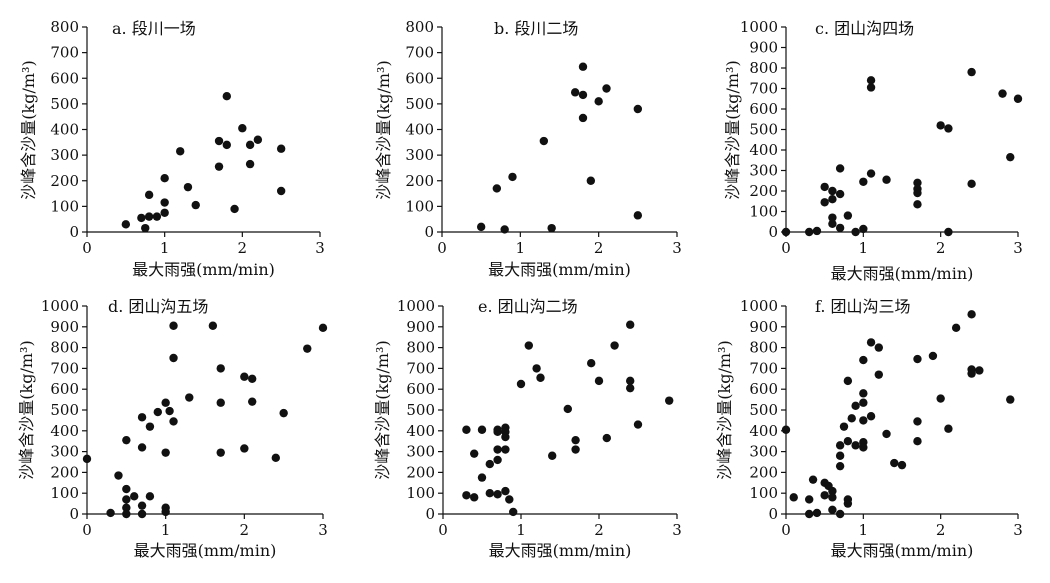 This screenshot has width=1050, height=583. What do you see at coordinates (26, 409) in the screenshot?
I see `y-axis-label: 沙峰含沙量(kg/m³)` at bounding box center [26, 409].